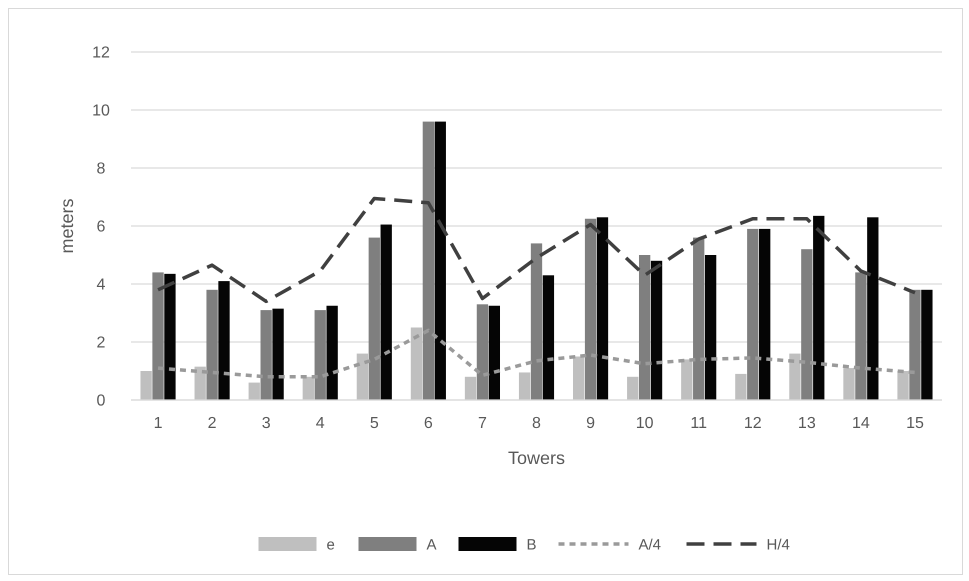  Describe the element at coordinates (266, 423) in the screenshot. I see `x-tick-label: 3` at that location.